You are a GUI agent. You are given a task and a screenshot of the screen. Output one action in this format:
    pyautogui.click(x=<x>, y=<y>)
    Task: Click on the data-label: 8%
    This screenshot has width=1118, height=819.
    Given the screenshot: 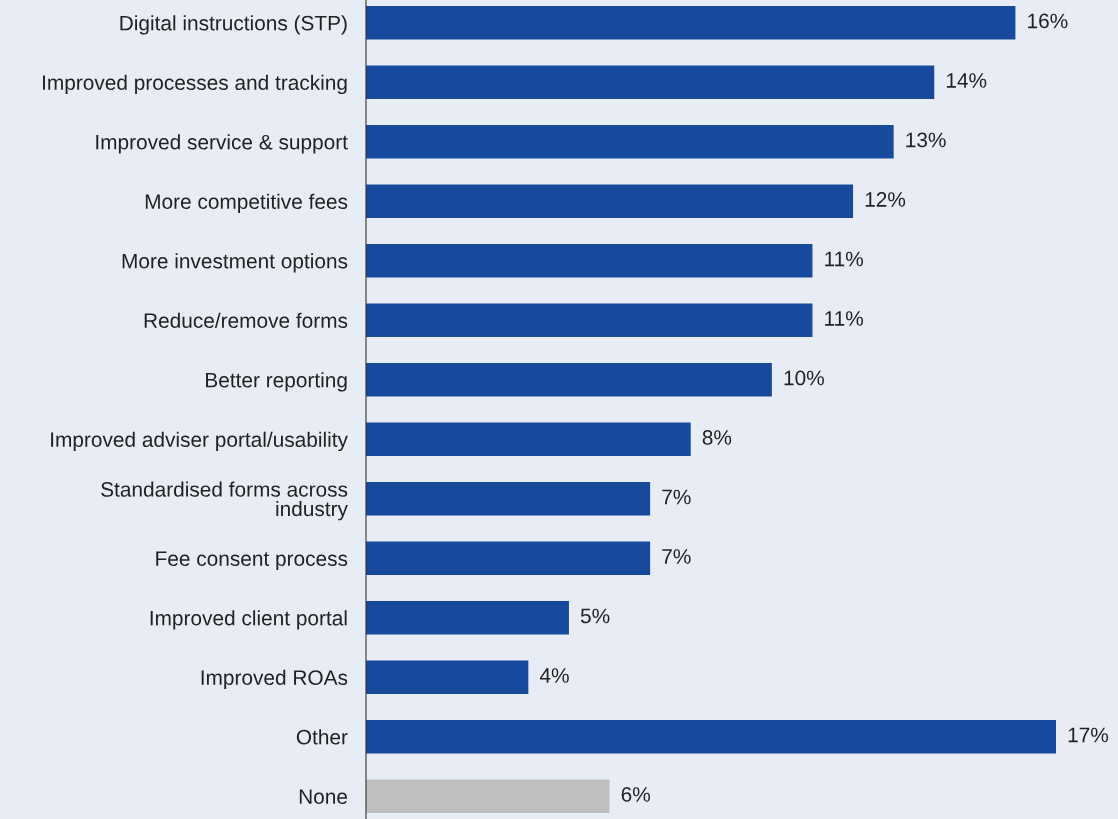 What is the action you would take?
    pyautogui.click(x=717, y=437)
    